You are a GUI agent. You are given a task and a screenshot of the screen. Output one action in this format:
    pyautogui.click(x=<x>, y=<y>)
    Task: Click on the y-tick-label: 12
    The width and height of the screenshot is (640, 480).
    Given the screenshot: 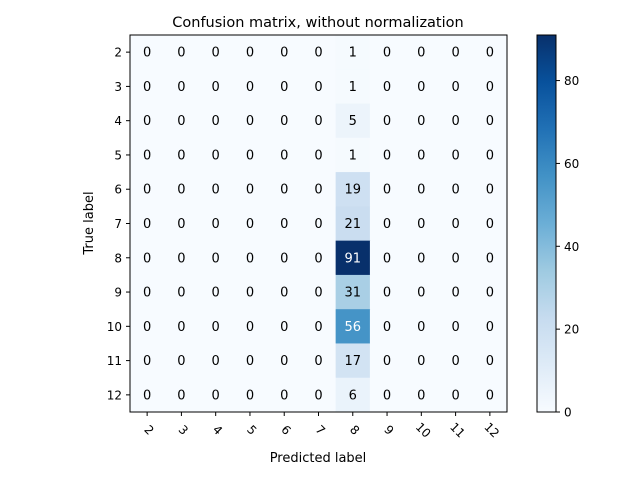 What is the action you would take?
    pyautogui.click(x=114, y=395)
    